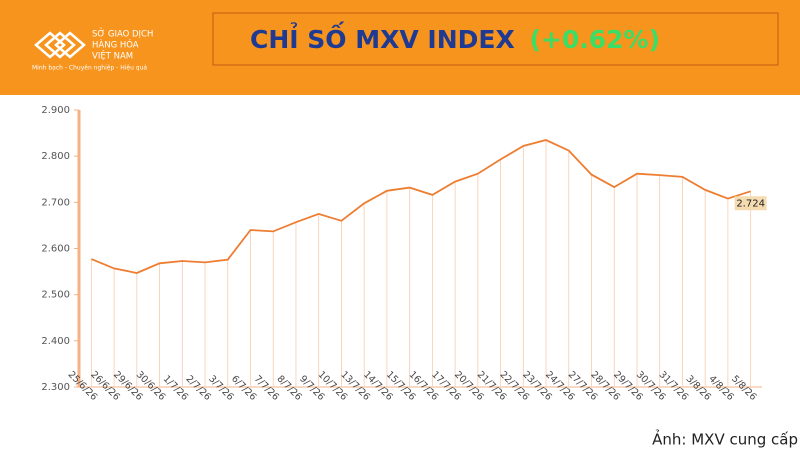  What do you see at coordinates (55, 295) in the screenshot?
I see `y-tick-label: 2.500` at bounding box center [55, 295].